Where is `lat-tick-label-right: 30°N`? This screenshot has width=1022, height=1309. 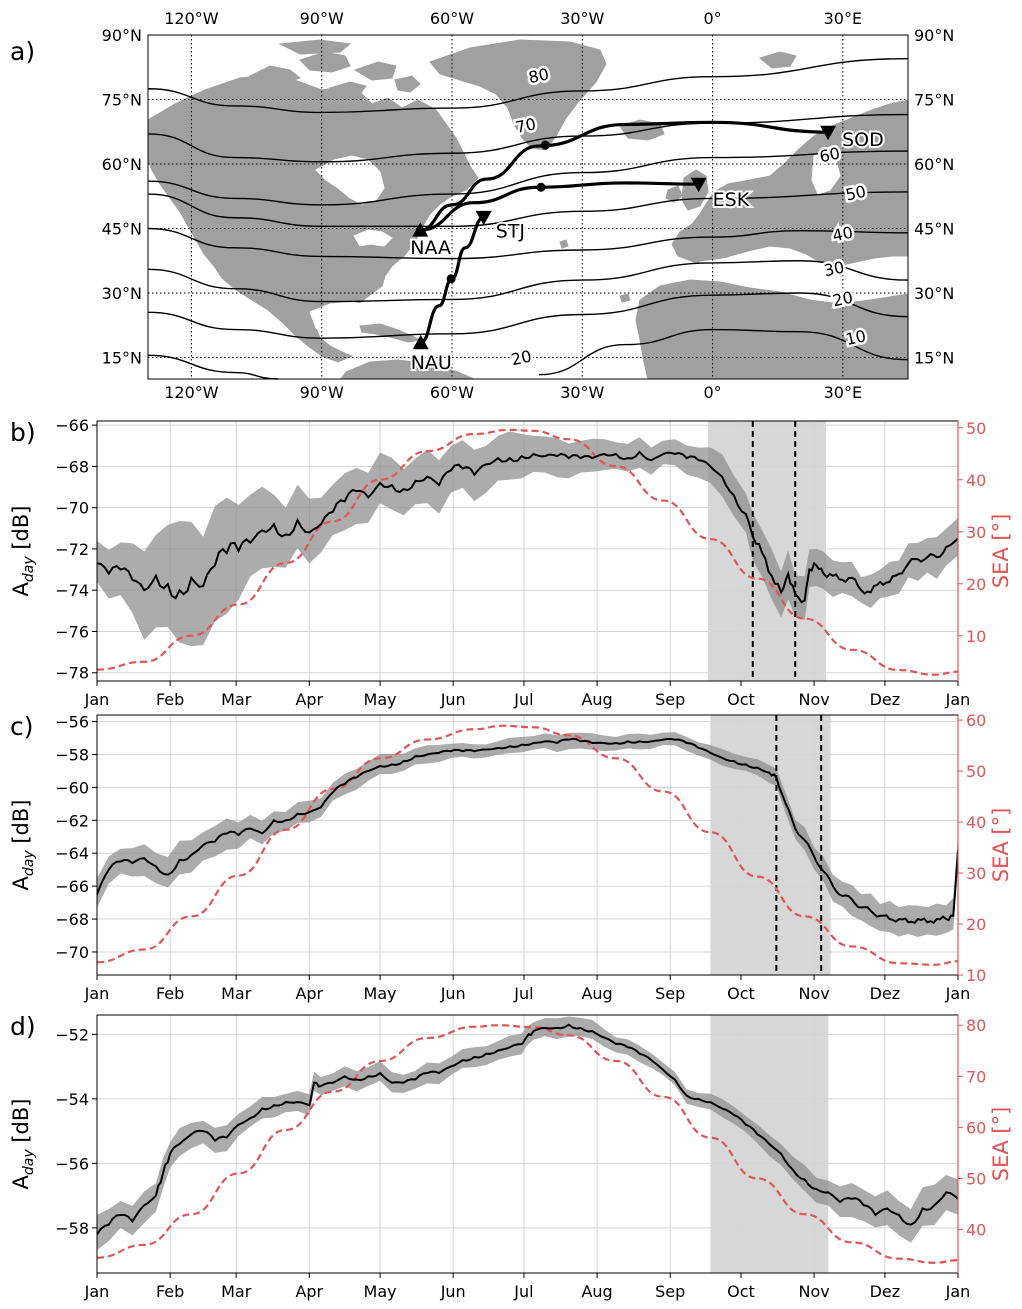 lat-tick-label-right: 30°N is located at coordinates (934, 293).